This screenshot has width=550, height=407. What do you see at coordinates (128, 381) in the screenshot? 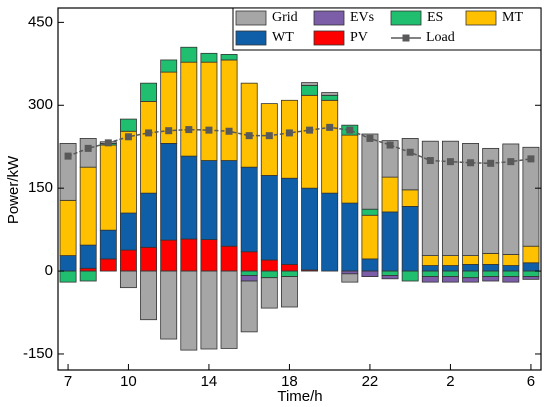
I see `x-tick-label: 10` at bounding box center [128, 381].